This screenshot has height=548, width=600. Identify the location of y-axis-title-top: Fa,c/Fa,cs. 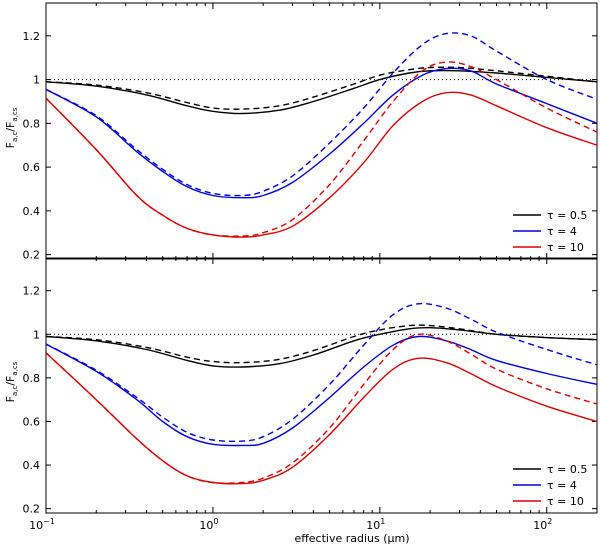
(11, 127).